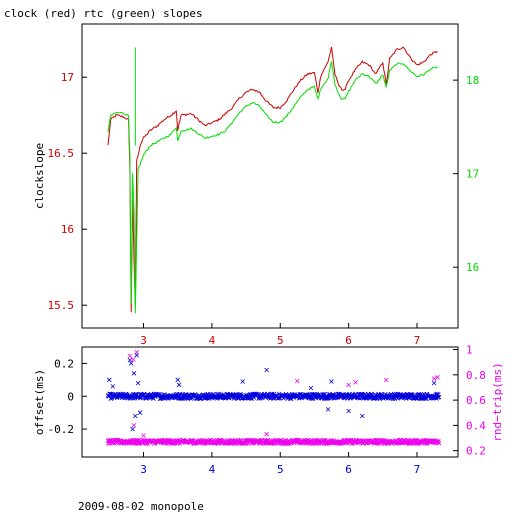 The image size is (512, 512). I want to click on rndtrip-right-tick-label: 1, so click(469, 350).